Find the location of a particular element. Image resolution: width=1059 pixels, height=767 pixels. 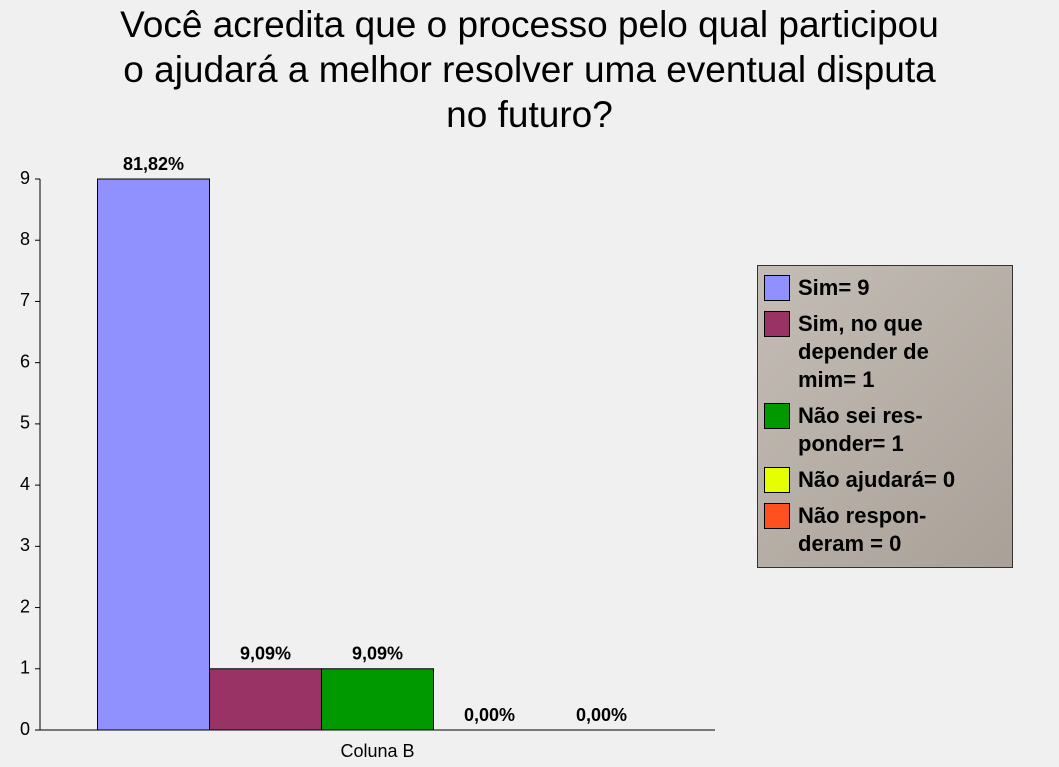

y-tick-label: 4 is located at coordinates (25, 484).